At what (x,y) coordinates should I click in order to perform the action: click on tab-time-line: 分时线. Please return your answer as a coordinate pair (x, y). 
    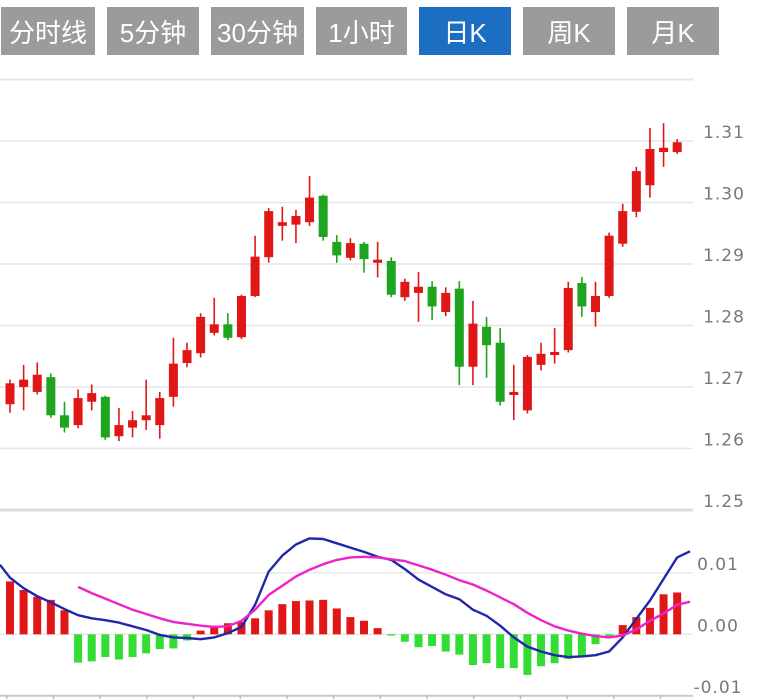
    Looking at the image, I should click on (48, 31).